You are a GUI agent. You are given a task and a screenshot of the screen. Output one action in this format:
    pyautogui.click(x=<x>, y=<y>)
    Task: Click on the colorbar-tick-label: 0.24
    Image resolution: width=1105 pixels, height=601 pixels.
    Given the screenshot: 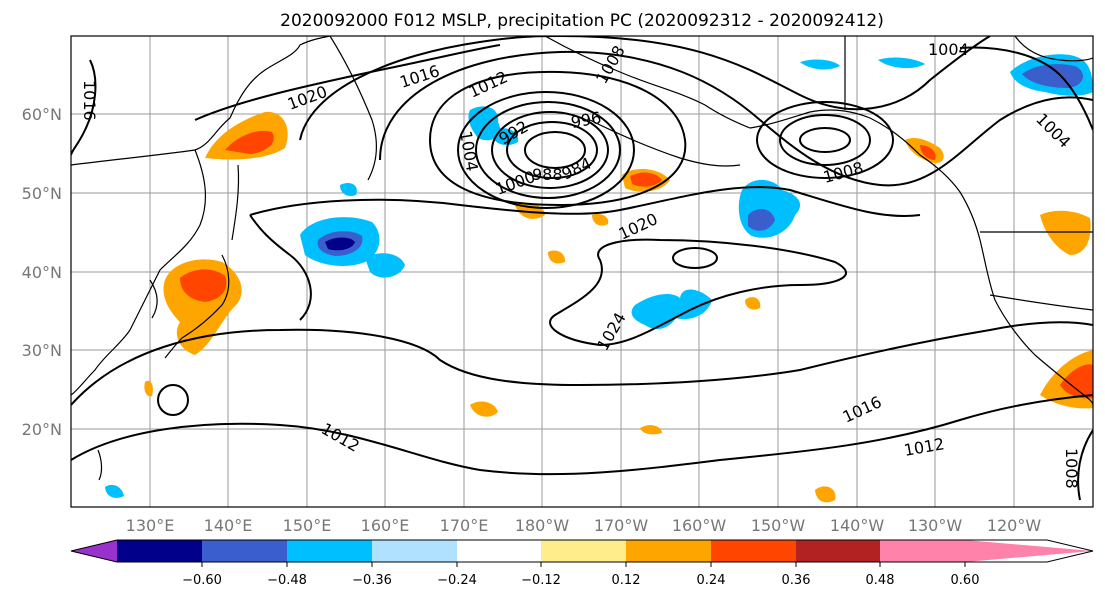 What is the action you would take?
    pyautogui.click(x=711, y=580)
    